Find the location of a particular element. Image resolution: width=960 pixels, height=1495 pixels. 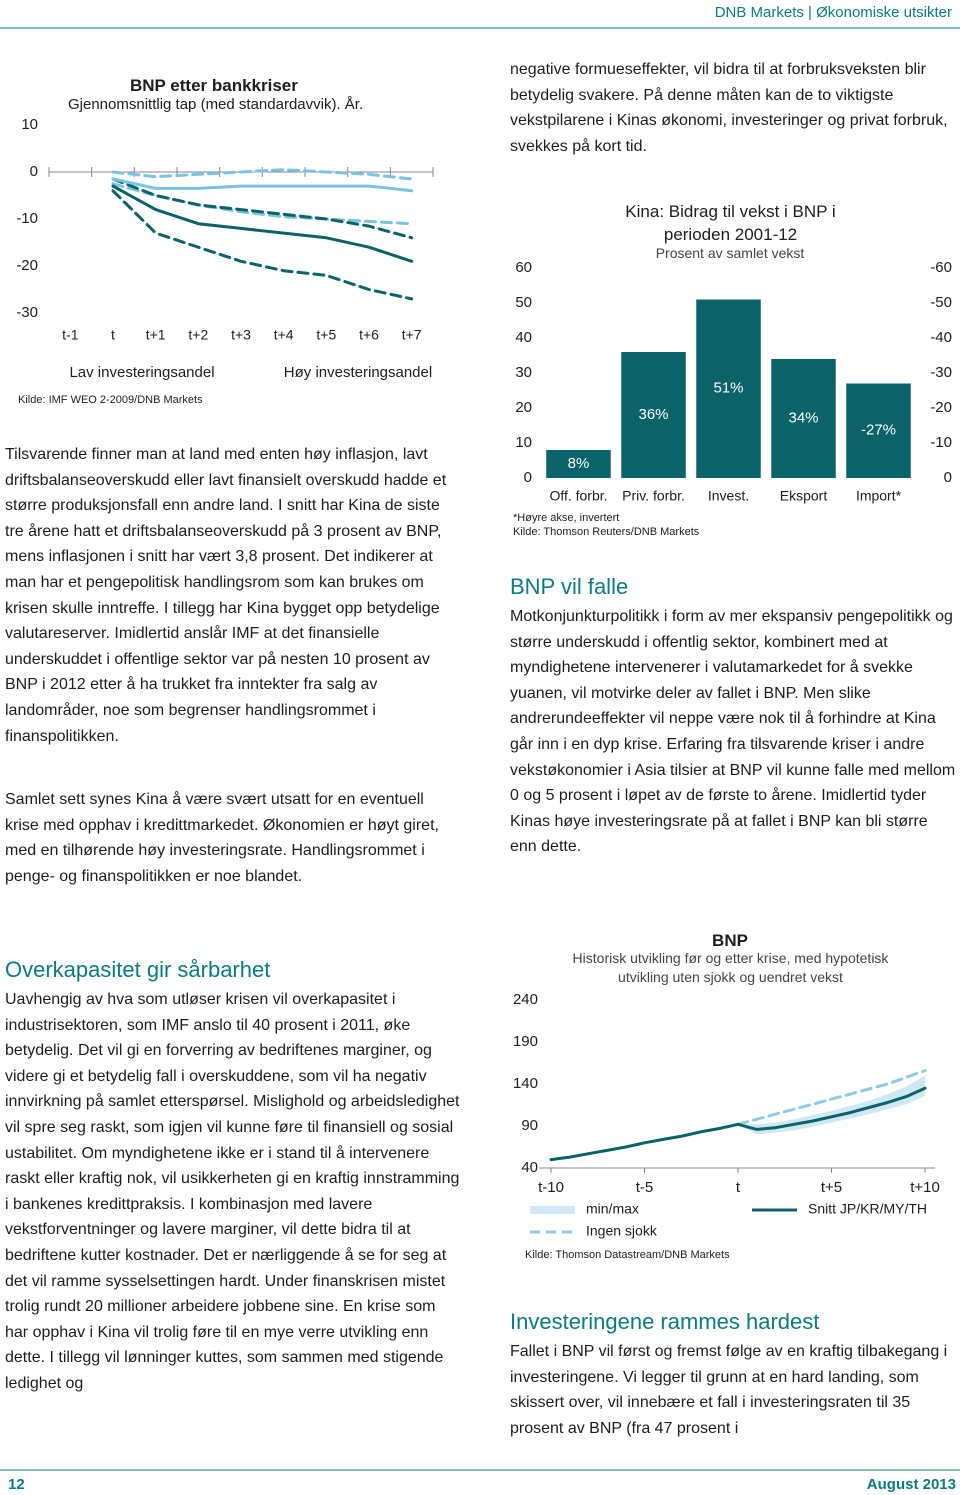

y-tick-label: 30 is located at coordinates (523, 372).